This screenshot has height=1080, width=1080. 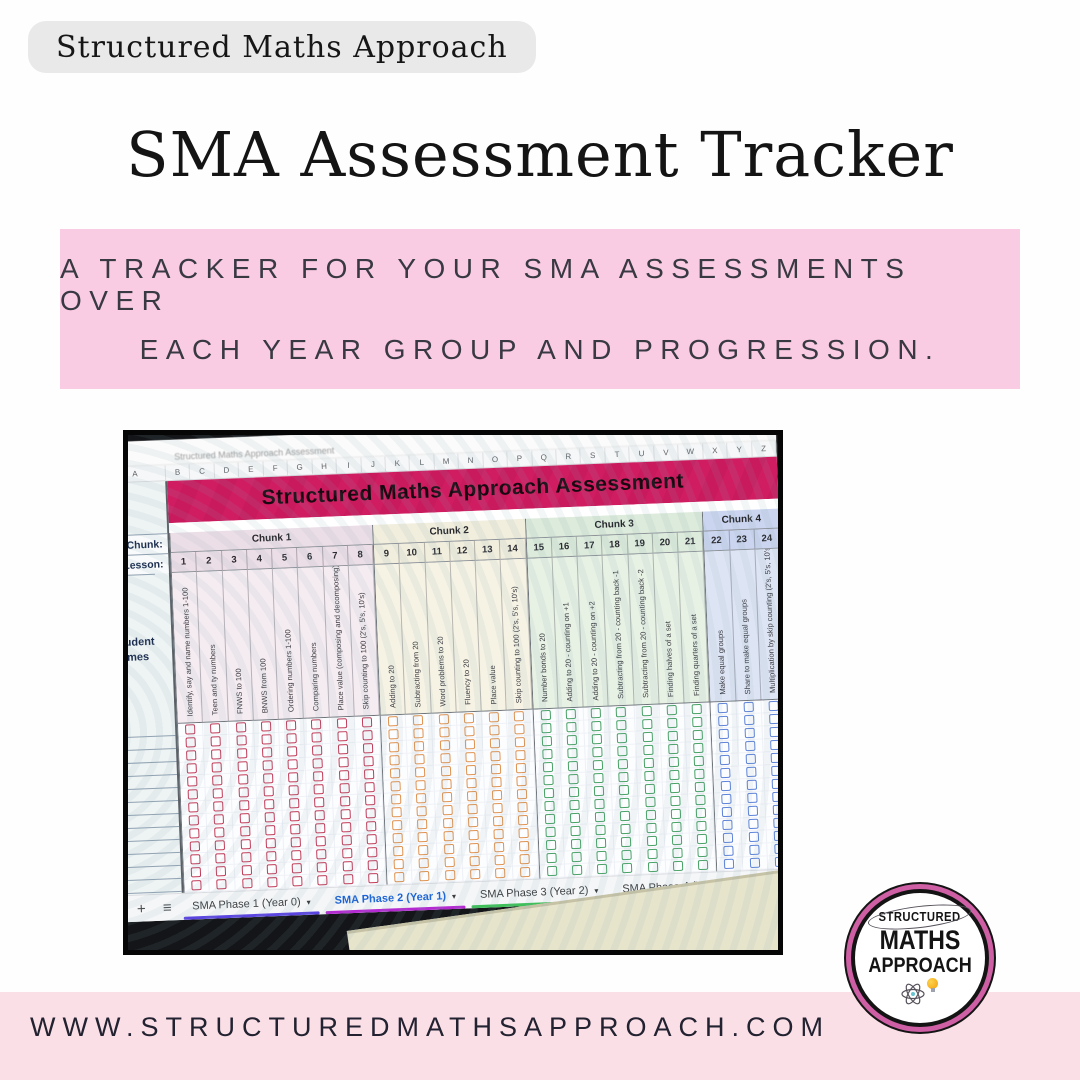 I want to click on column-letter: D, so click(x=227, y=470).